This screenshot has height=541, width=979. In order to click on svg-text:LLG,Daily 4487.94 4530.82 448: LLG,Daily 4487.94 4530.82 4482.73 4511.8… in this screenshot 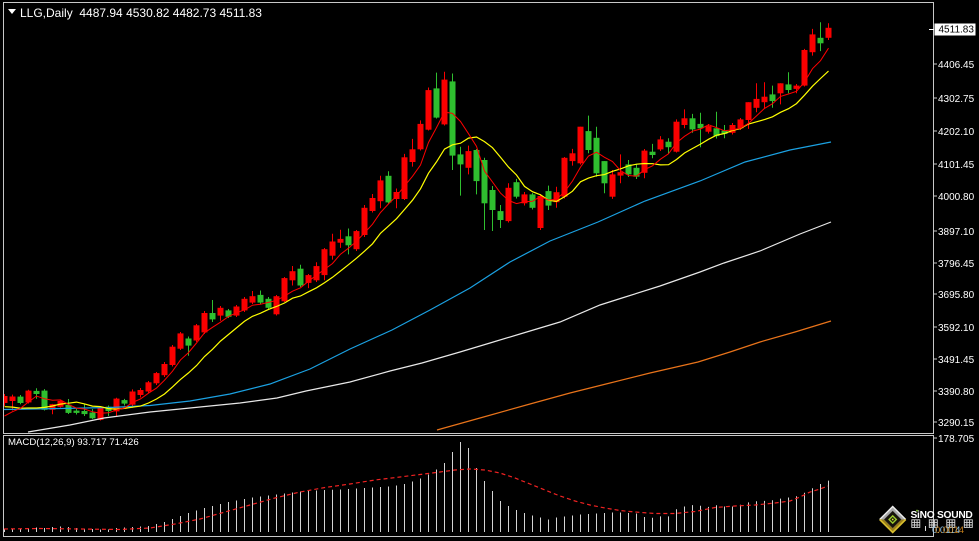, I will do `click(141, 13)`.